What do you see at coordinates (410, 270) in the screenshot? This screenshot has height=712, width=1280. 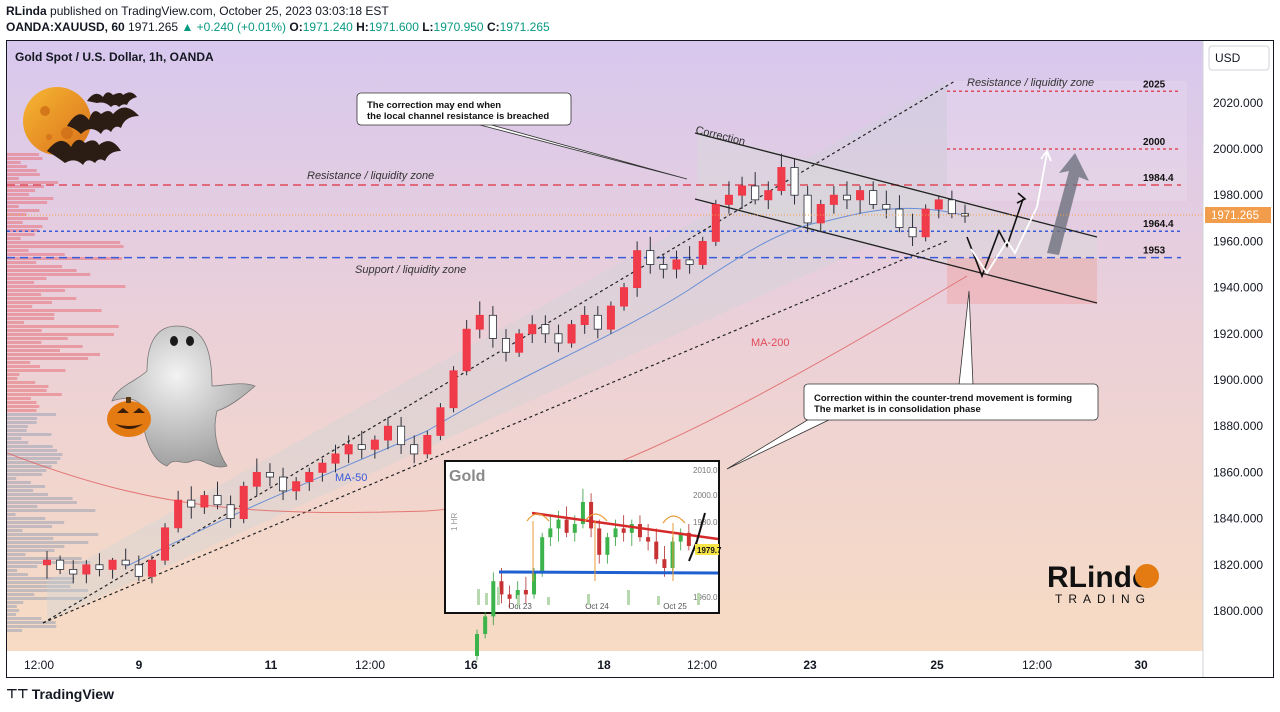 I see `support-zone-label: Support / liquidity zone` at bounding box center [410, 270].